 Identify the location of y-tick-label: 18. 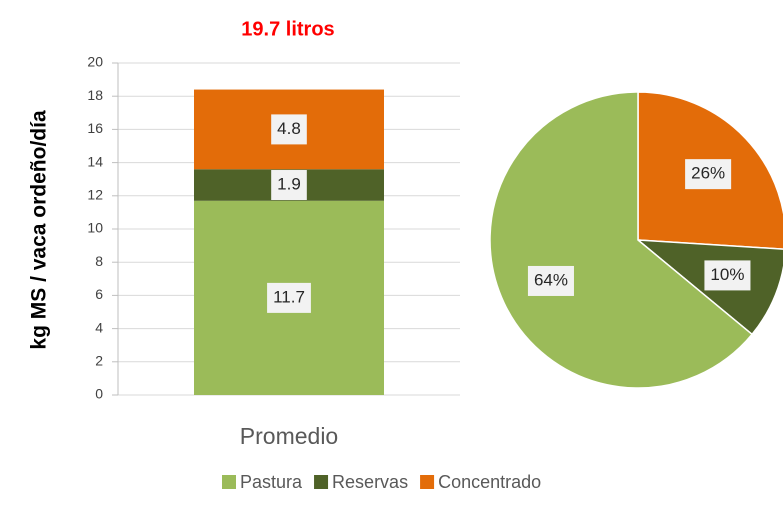
(95, 95).